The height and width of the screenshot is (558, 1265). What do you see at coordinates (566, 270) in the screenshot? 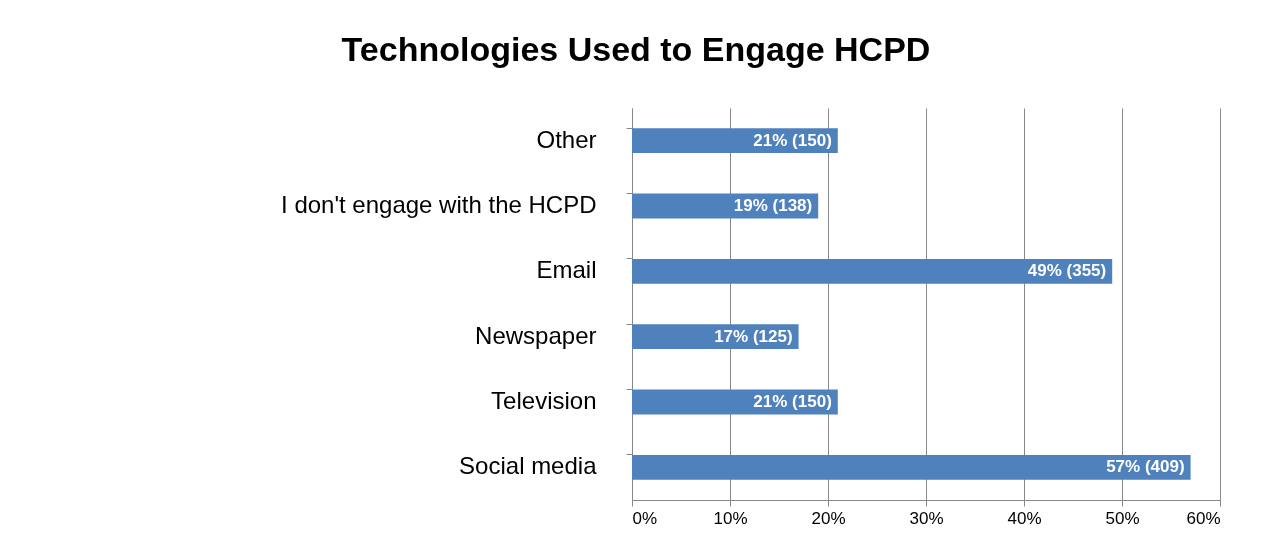
I see `y-tick-label: Email` at bounding box center [566, 270].